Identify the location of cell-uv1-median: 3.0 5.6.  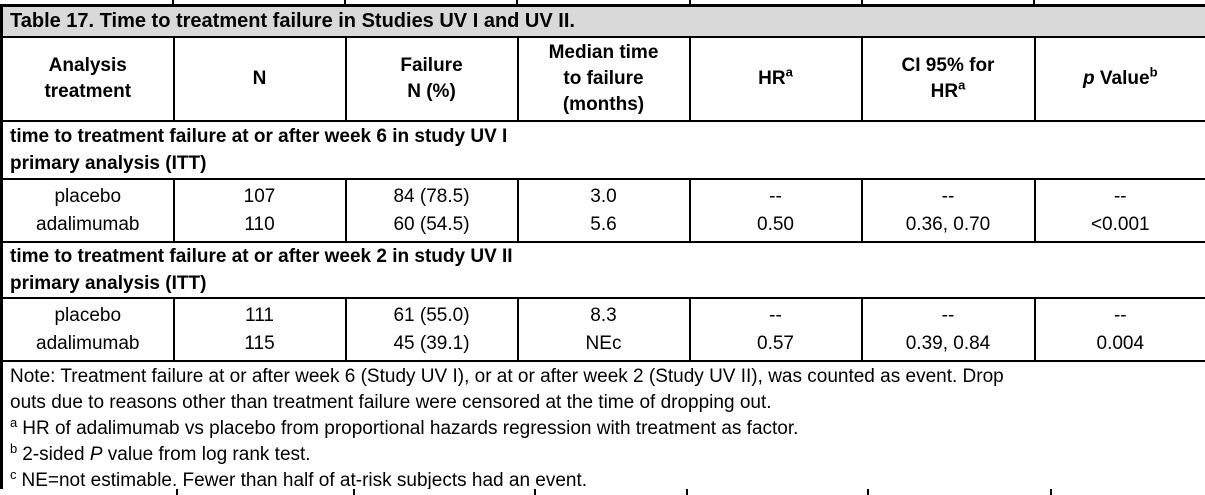
(603, 210).